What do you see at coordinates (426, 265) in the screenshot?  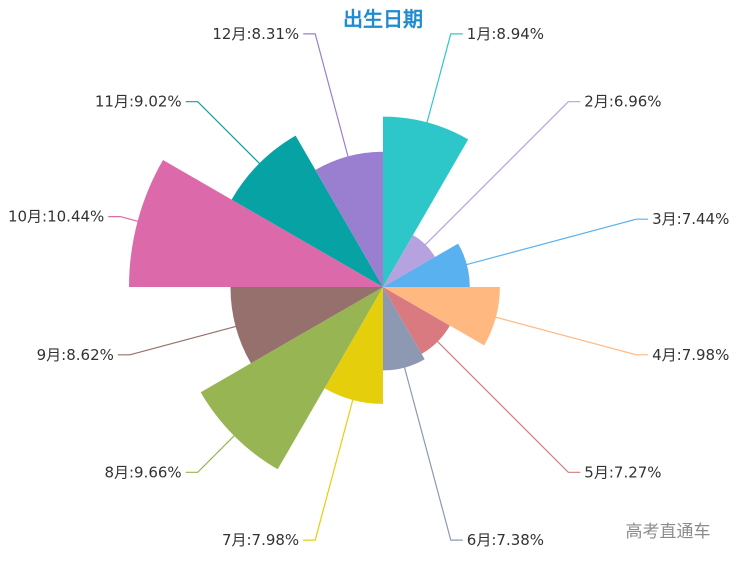 I see `slice-3月` at bounding box center [426, 265].